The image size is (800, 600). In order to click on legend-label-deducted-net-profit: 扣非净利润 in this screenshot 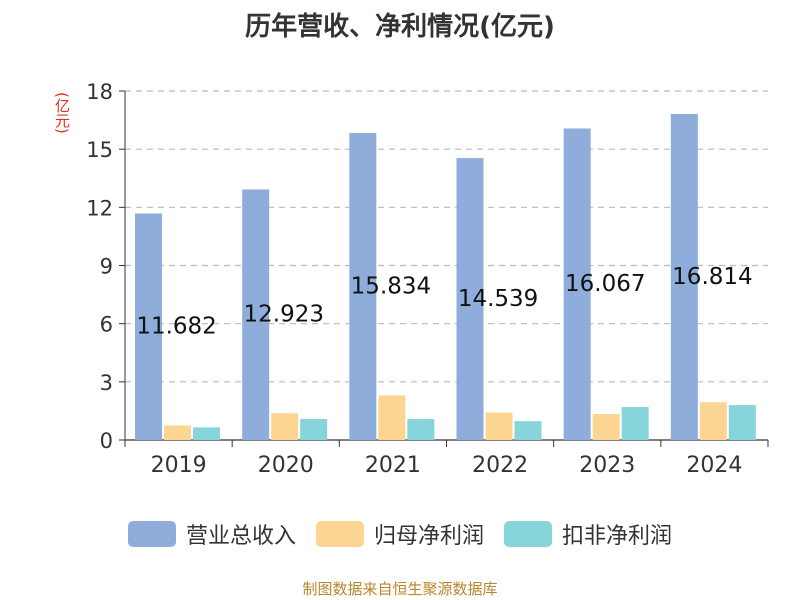, I will do `click(617, 536)`.